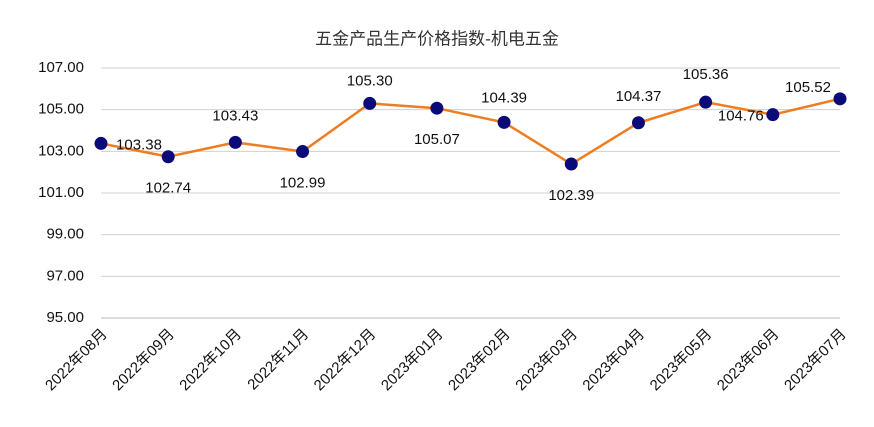 The width and height of the screenshot is (874, 427). Describe the element at coordinates (681, 360) in the screenshot. I see `x-tick-label: 2023年05月` at that location.